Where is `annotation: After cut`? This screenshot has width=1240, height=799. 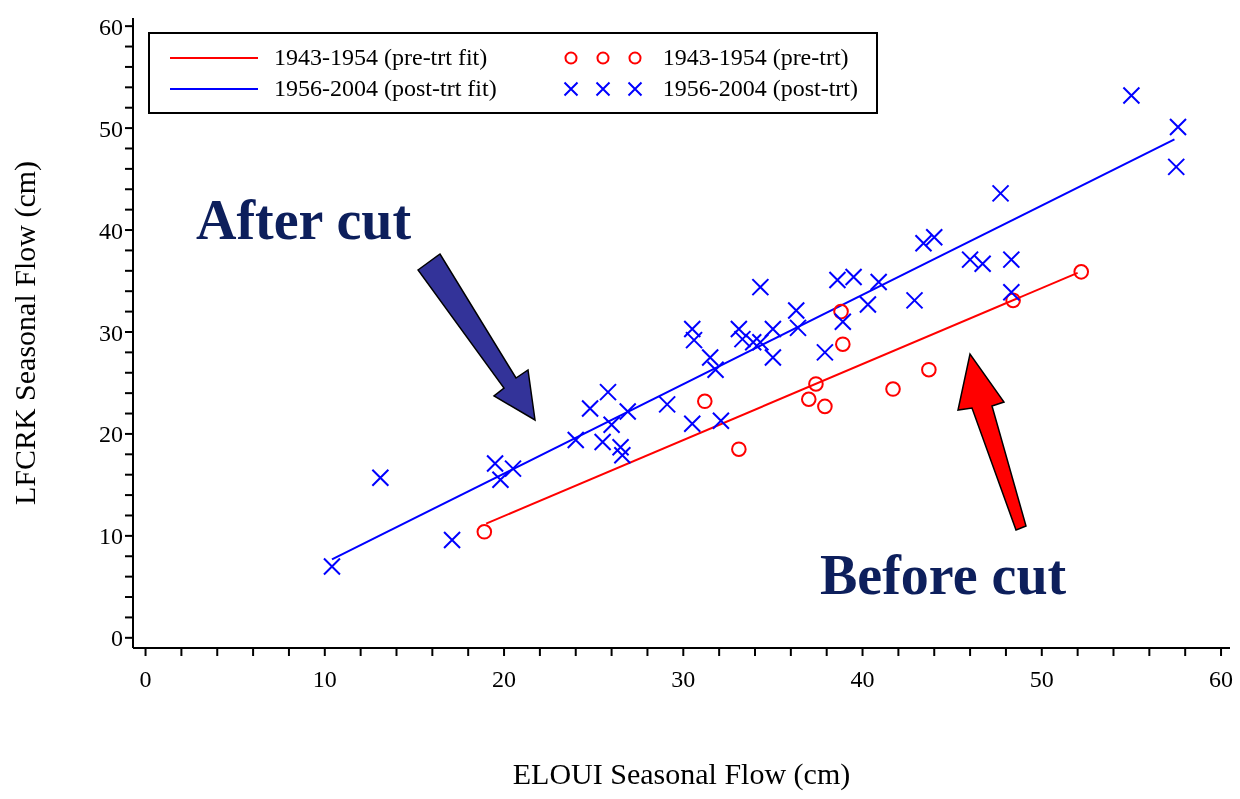
annotation: After cut is located at coordinates (304, 220).